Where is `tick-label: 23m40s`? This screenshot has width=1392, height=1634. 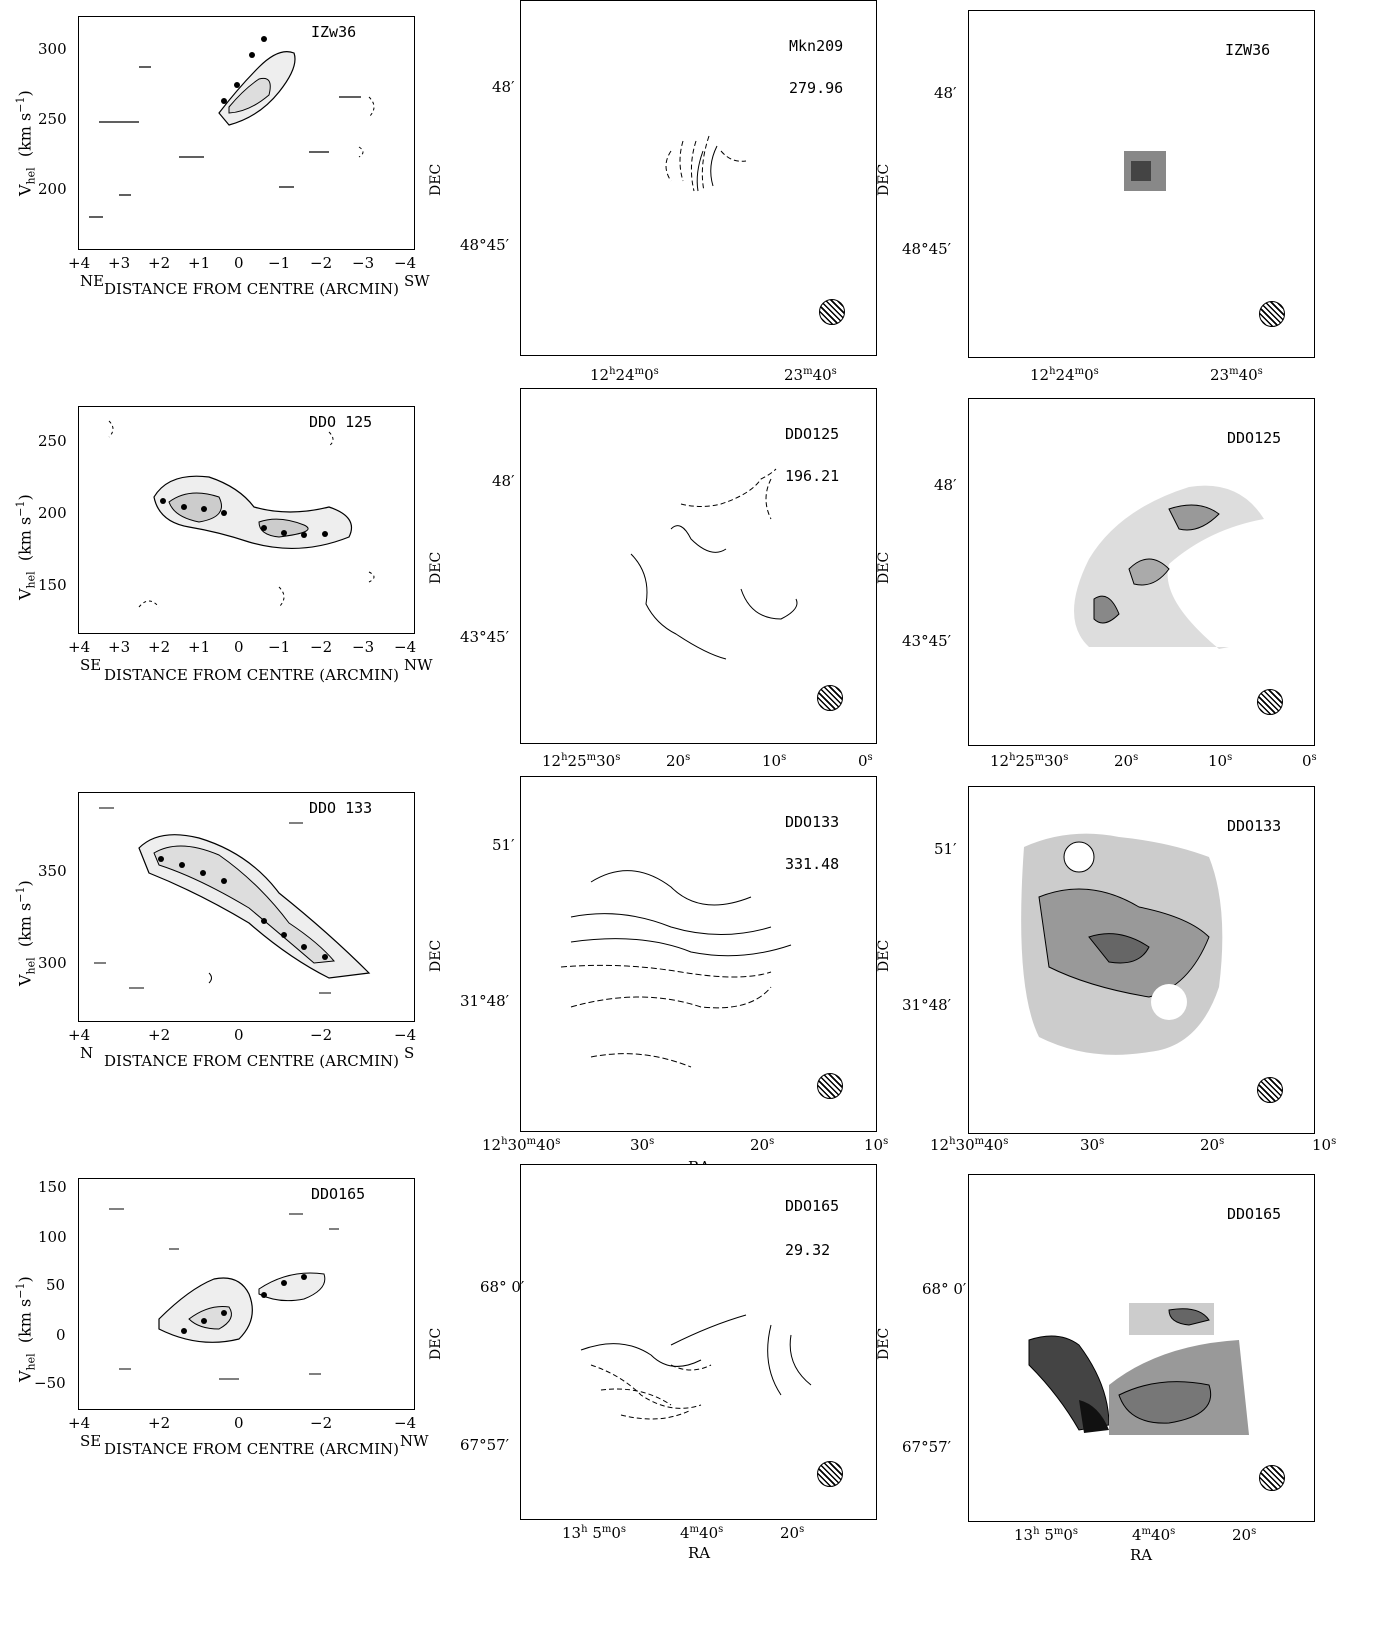 tick-label: 23m40s is located at coordinates (810, 375).